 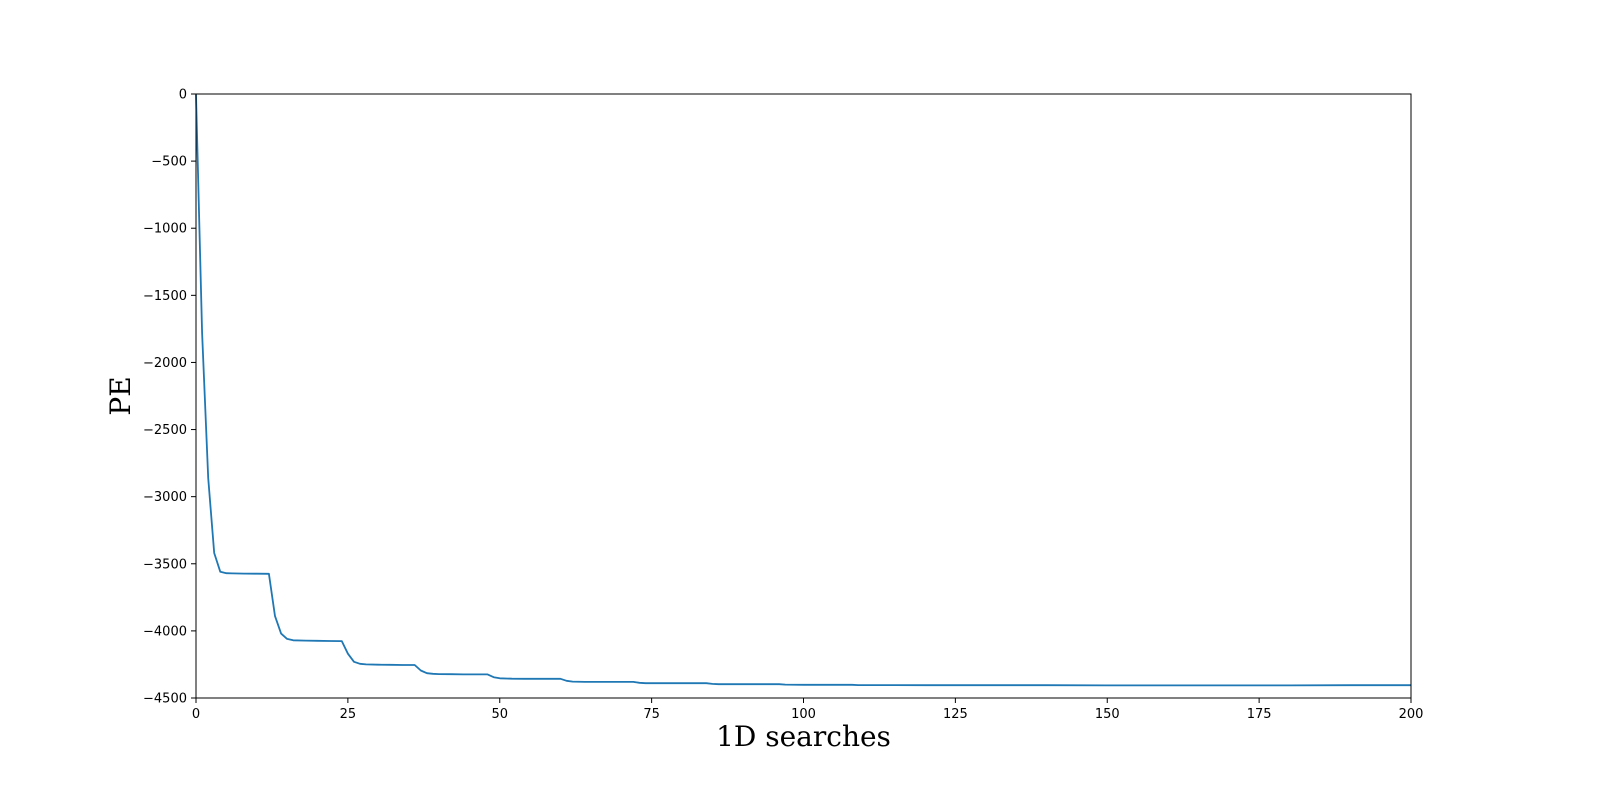 What do you see at coordinates (165, 564) in the screenshot?
I see `y-tick-label: −3500` at bounding box center [165, 564].